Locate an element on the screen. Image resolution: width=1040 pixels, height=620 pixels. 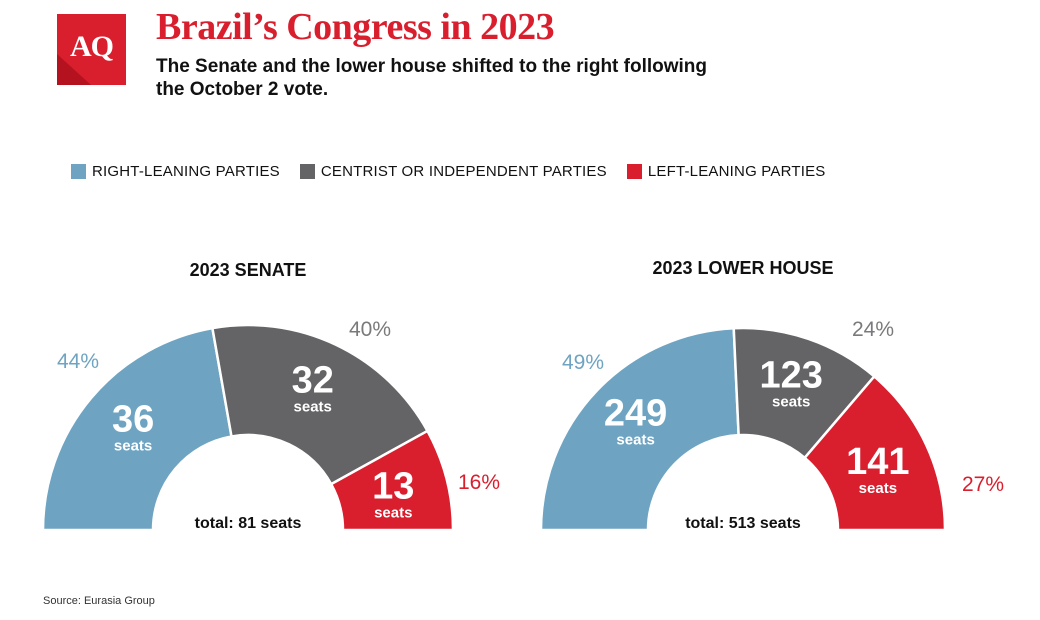
value-label-left-leaning-parties: 141 is located at coordinates (877, 462).